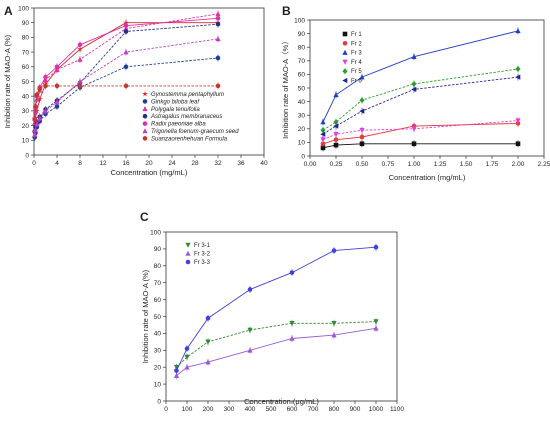 Image resolution: width=550 pixels, height=426 pixels. I want to click on x-axis-label: Concentration (mg/mL), so click(427, 177).